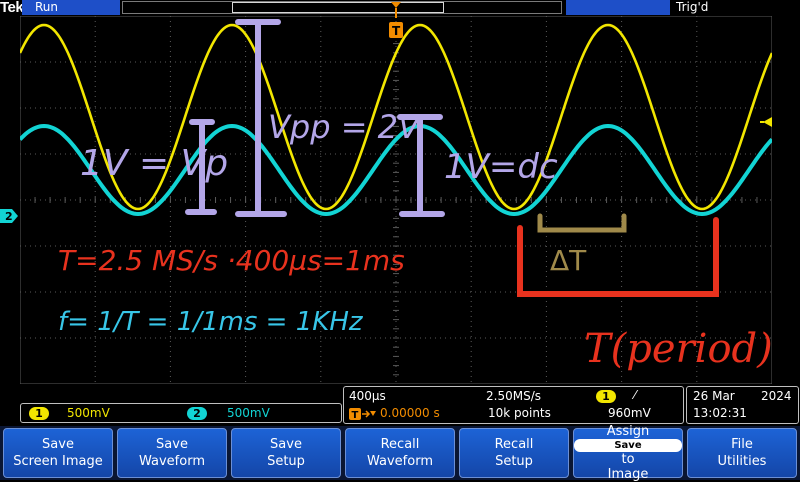  Describe the element at coordinates (12, 8) in the screenshot. I see `brand-logo: Tek` at that location.